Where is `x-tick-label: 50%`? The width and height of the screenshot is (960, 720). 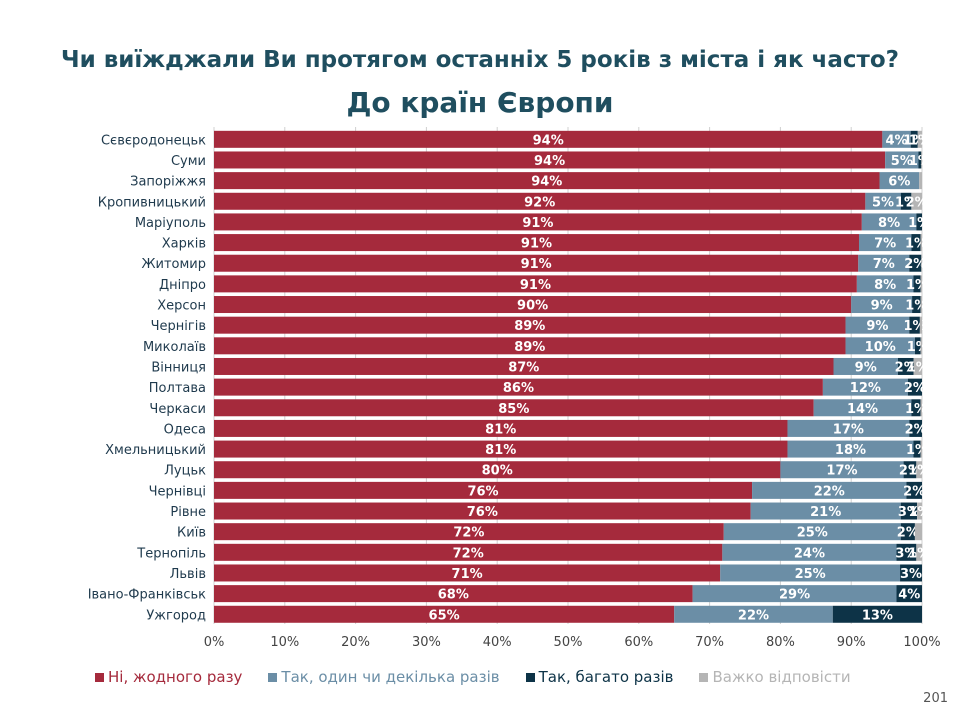
x-tick-label: 50% is located at coordinates (568, 642).